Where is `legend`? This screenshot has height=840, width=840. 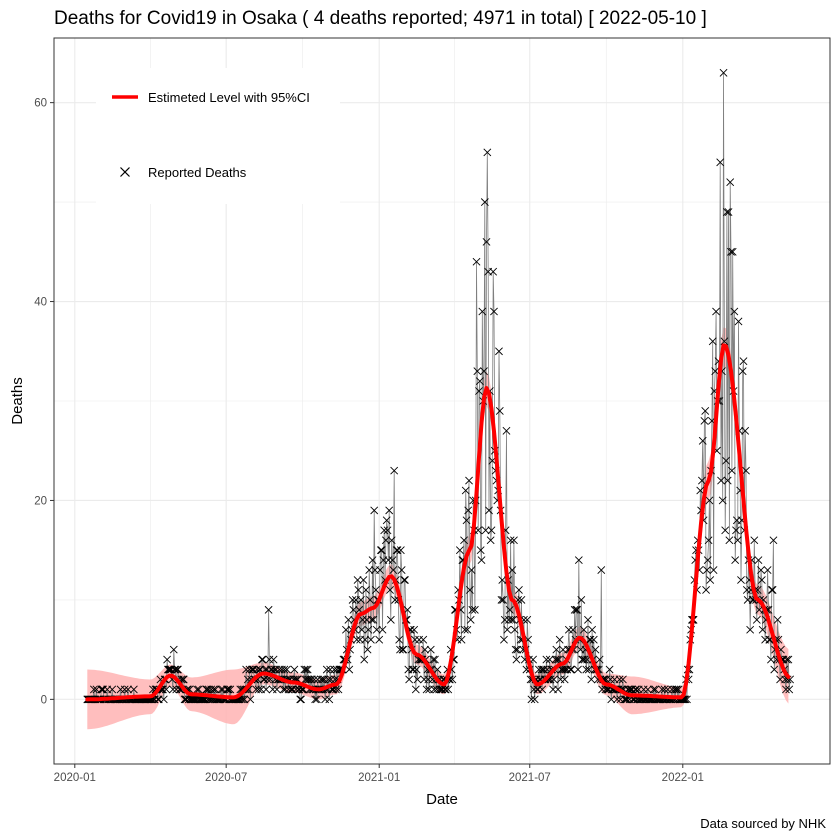 legend is located at coordinates (218, 136).